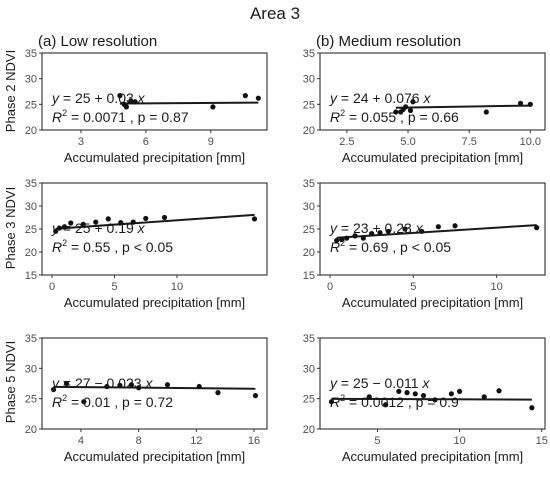 The width and height of the screenshot is (550, 483). I want to click on eq-p-value: p = 0.66, so click(433, 117).